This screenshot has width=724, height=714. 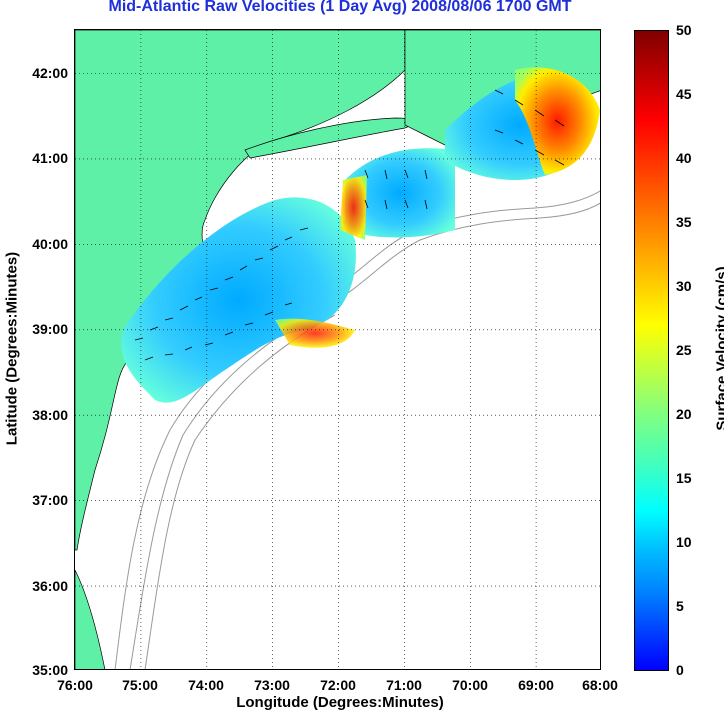 I want to click on y-tick-label: 38:00, so click(x=50, y=415).